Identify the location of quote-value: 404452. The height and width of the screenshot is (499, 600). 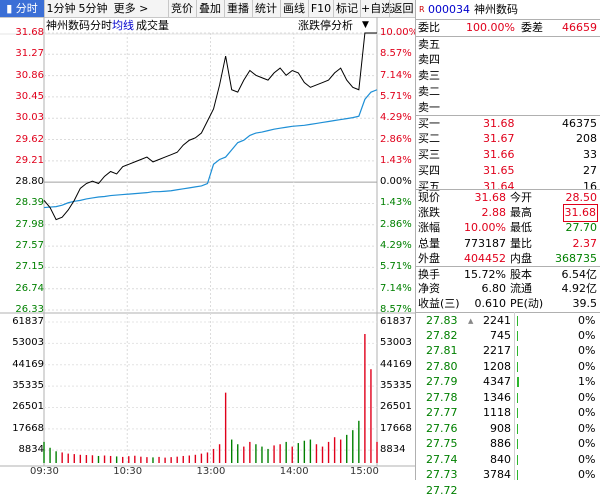
(485, 258).